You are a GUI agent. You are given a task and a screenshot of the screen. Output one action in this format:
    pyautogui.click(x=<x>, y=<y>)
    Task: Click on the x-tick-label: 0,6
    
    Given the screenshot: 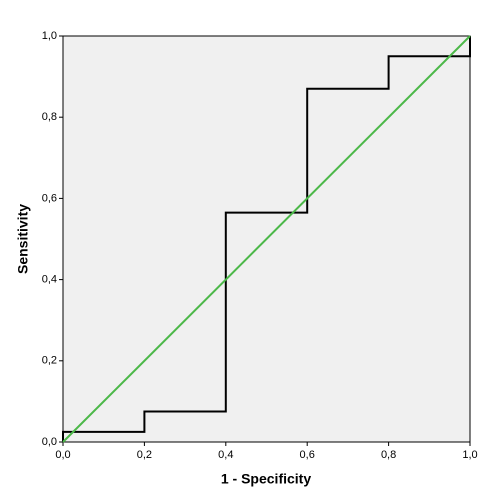 What is the action you would take?
    pyautogui.click(x=307, y=455)
    